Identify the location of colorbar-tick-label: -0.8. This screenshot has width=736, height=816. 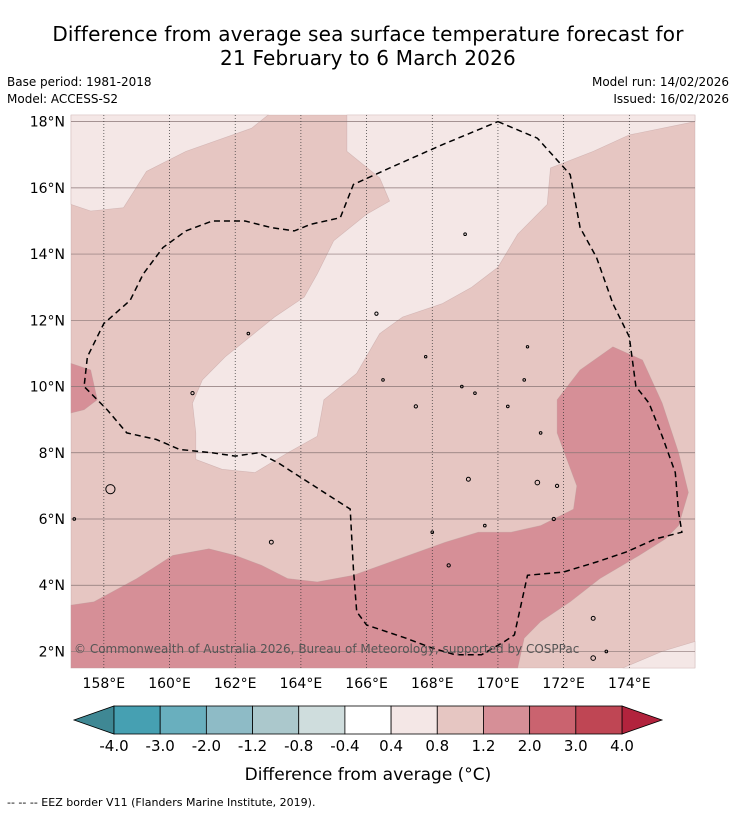
(298, 746).